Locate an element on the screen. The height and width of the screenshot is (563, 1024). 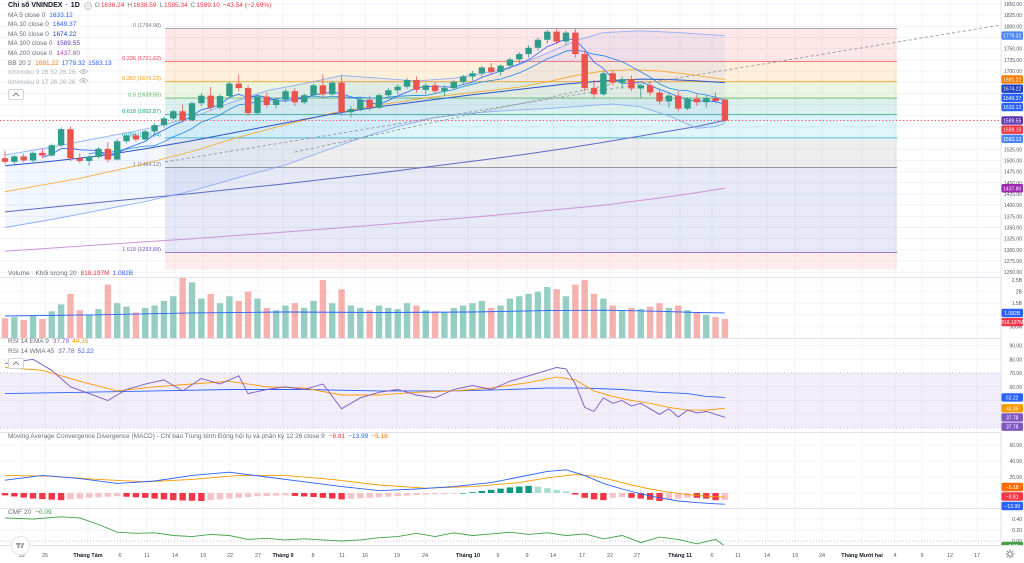
tradingview-logo is located at coordinates (20, 545).